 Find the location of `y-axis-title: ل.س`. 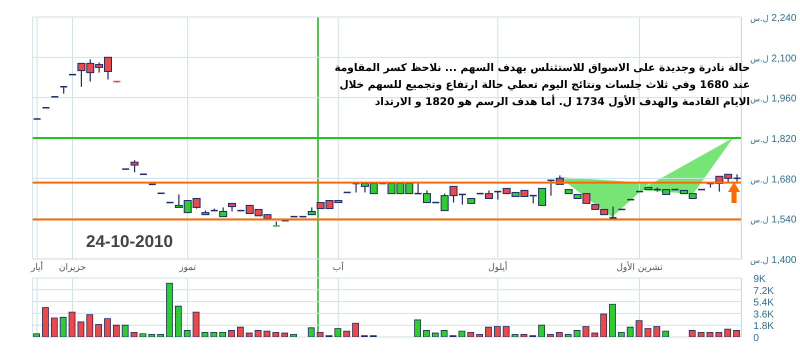

y-axis-title: ل.س is located at coordinates (759, 260).